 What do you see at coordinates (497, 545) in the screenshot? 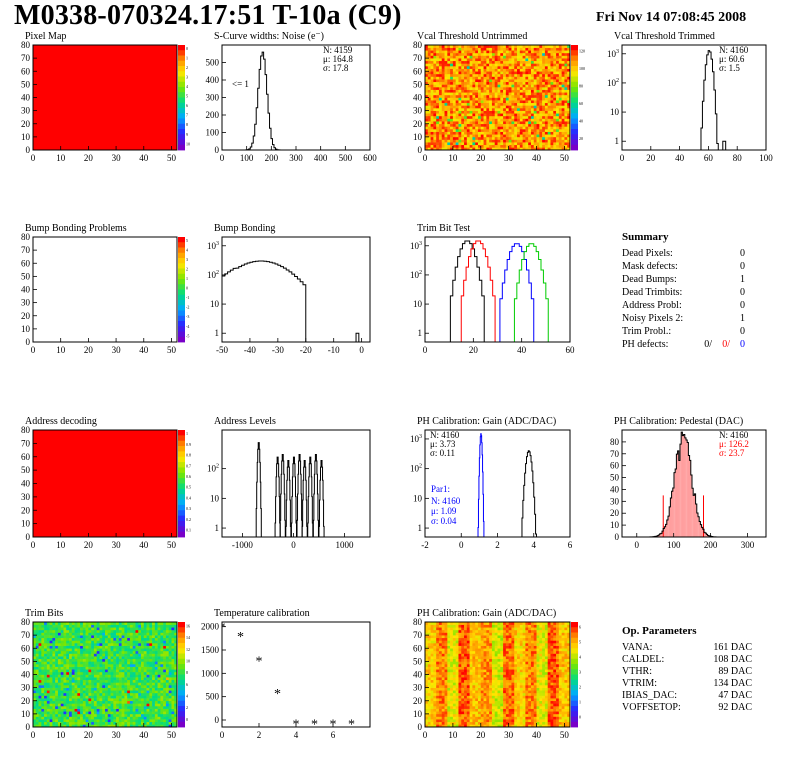
I see `x-tick-label: 2` at bounding box center [497, 545].